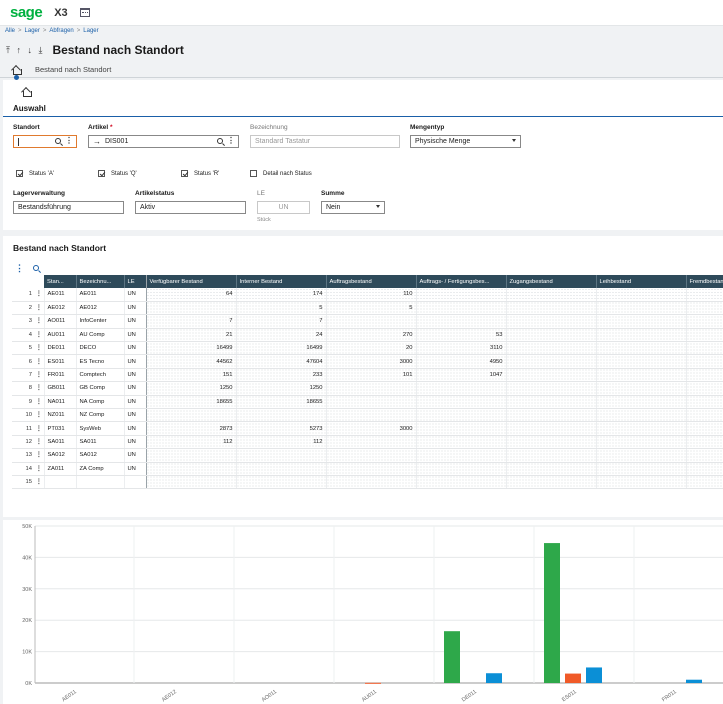 The image size is (723, 704). Describe the element at coordinates (27, 268) in the screenshot. I see `table-toolbar: ⋮` at that location.